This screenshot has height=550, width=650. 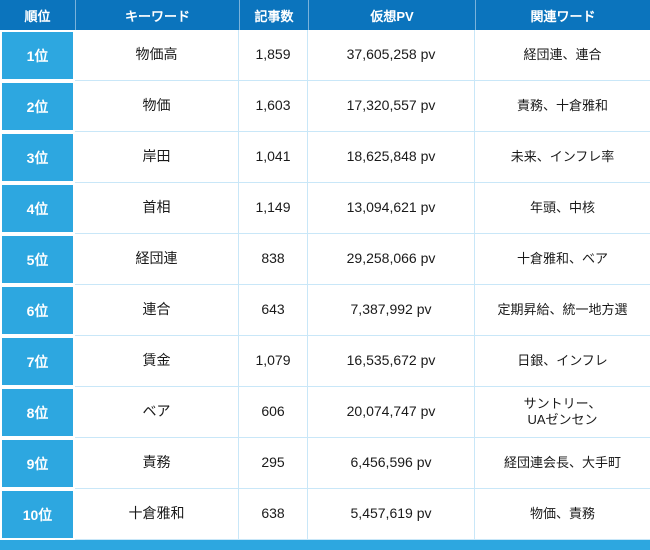 I want to click on rank-cell: 7位, so click(x=37, y=361).